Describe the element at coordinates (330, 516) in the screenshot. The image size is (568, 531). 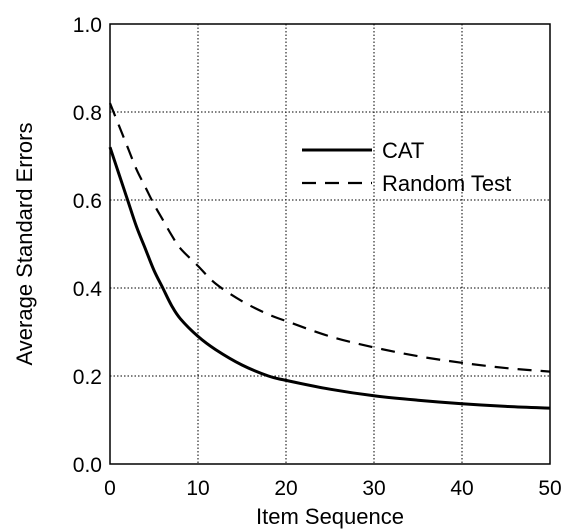
I see `x-axis-label: Item Sequence` at that location.